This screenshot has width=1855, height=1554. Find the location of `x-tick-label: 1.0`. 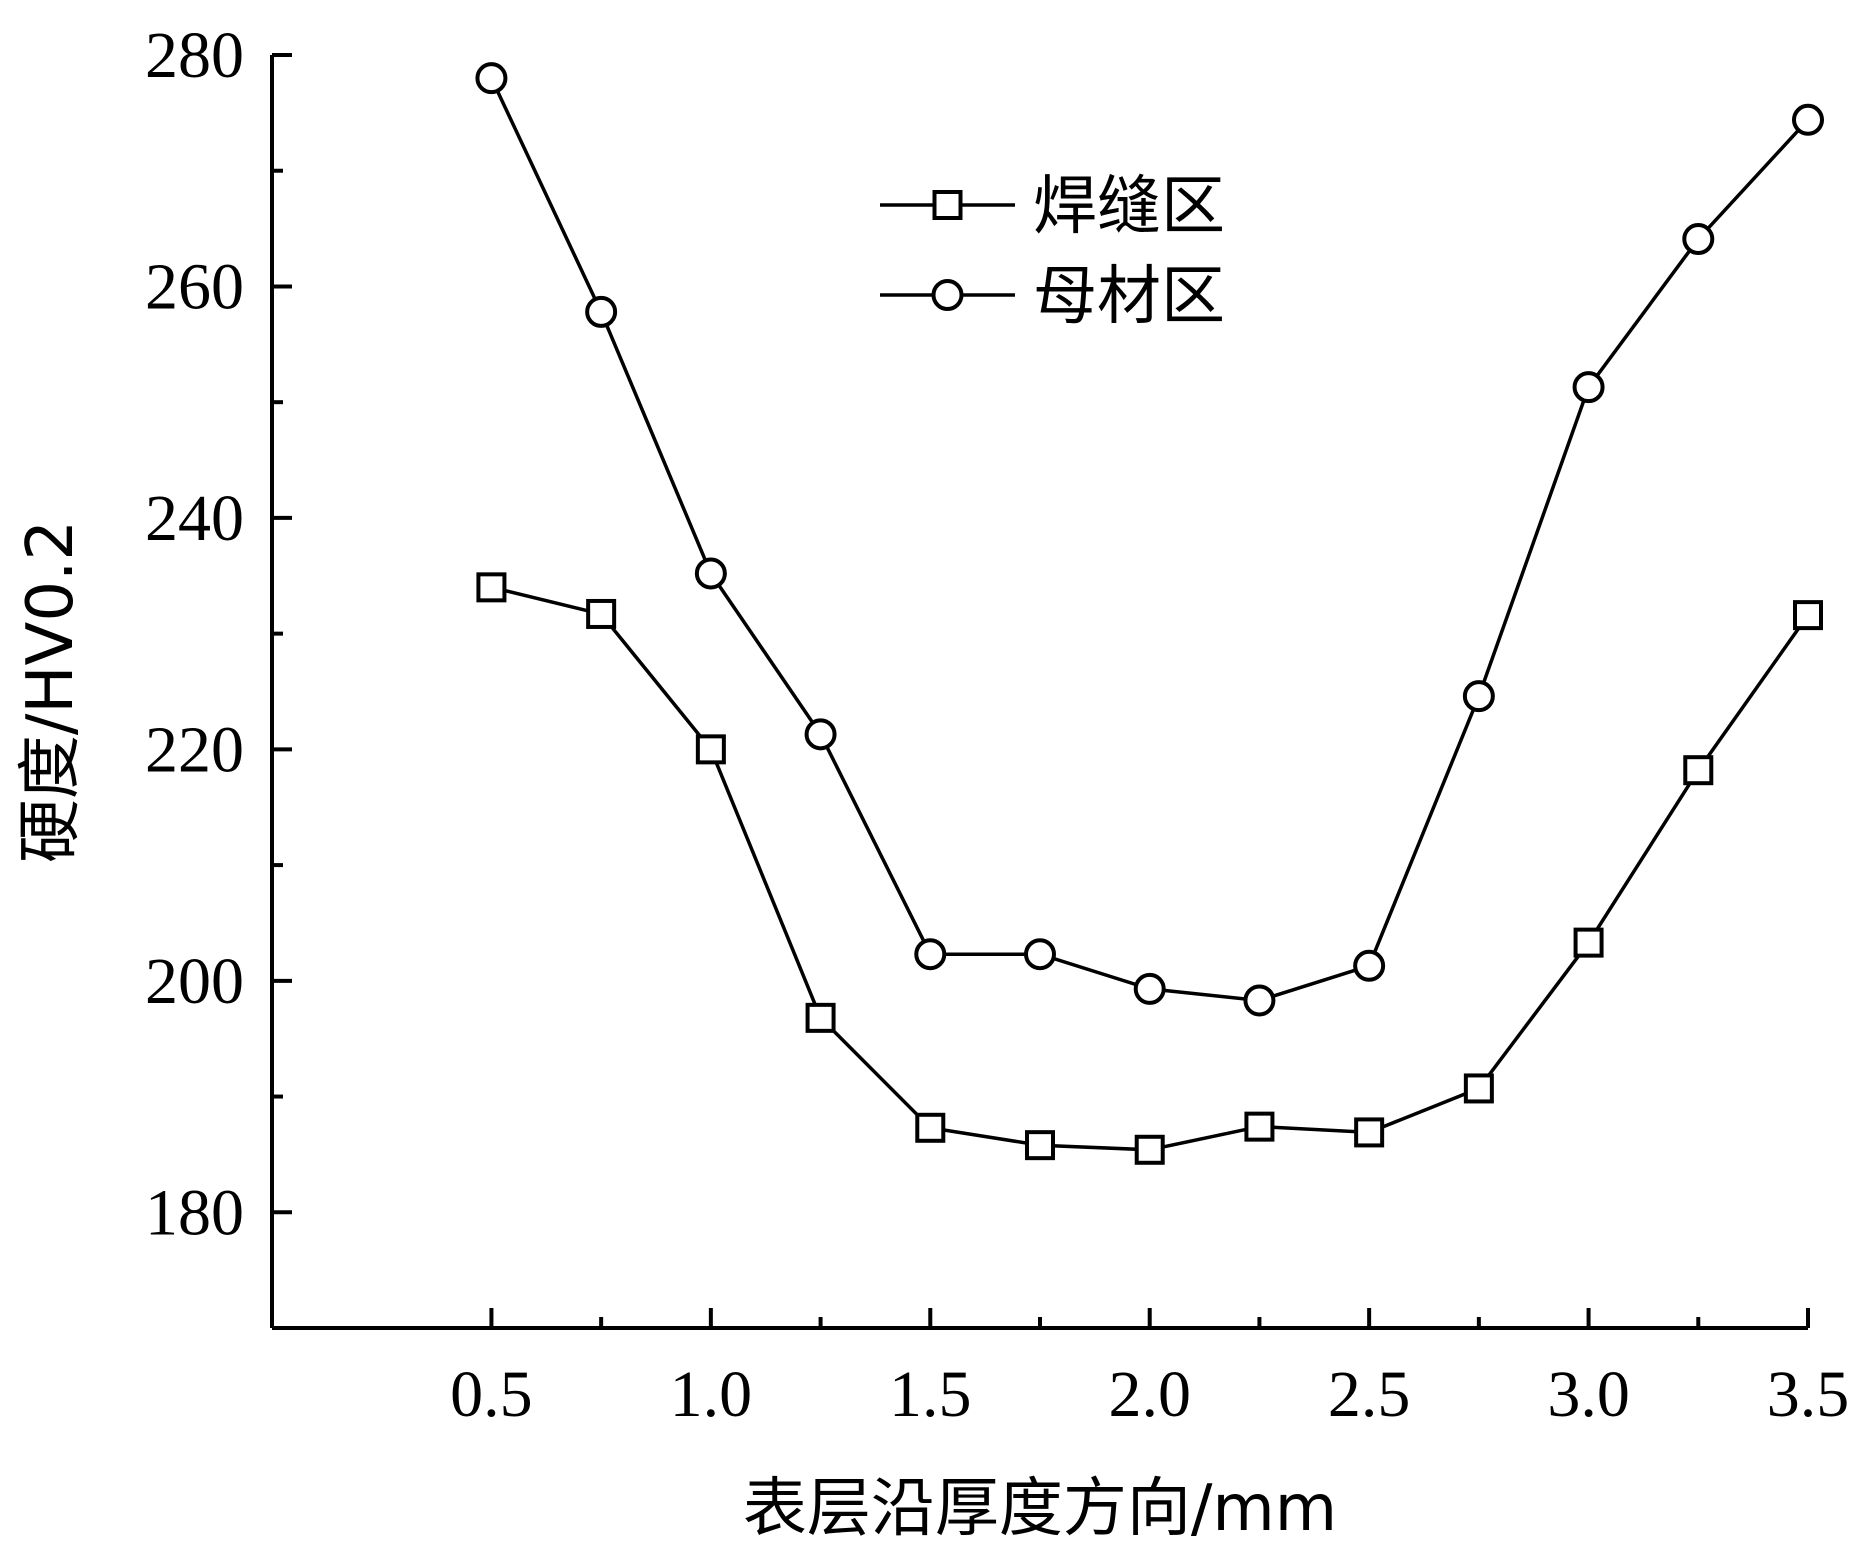

x-tick-label: 1.0 is located at coordinates (711, 1394).